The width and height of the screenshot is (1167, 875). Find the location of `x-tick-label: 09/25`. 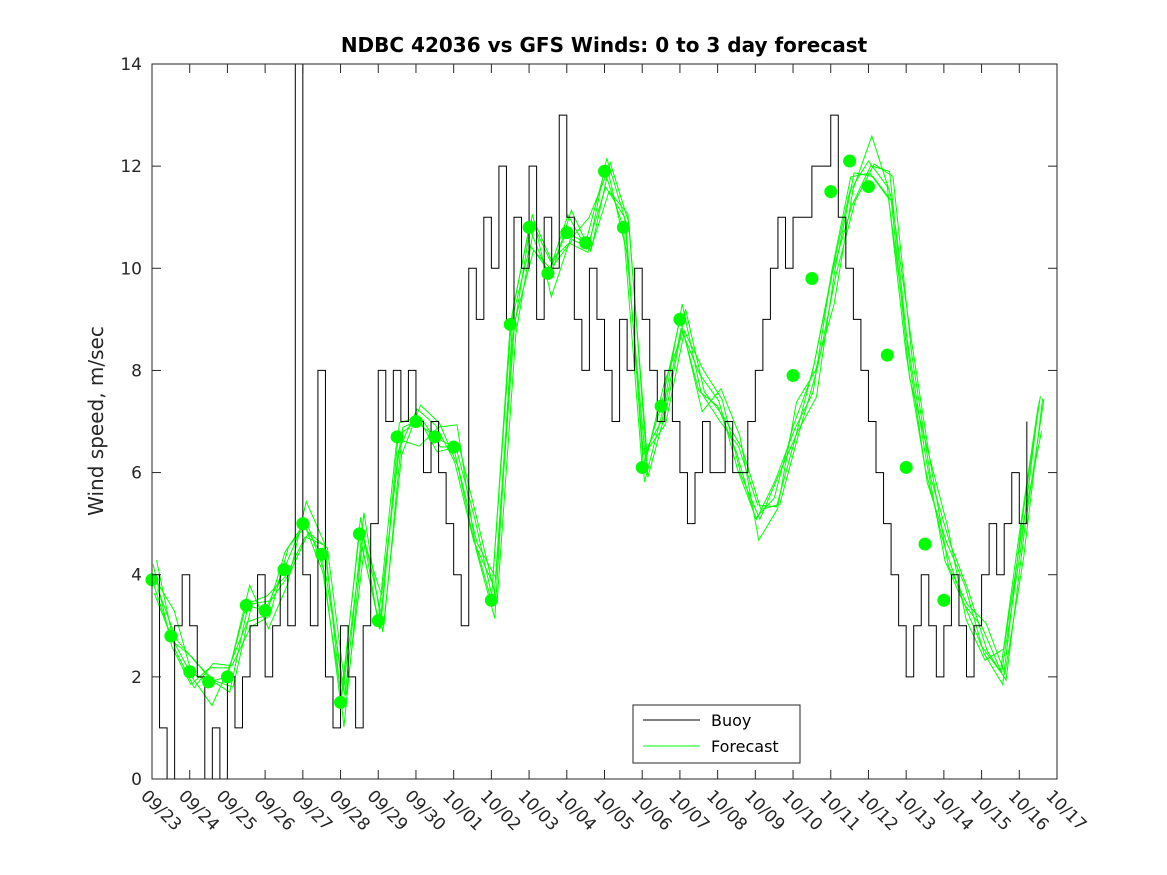

x-tick-label: 09/25 is located at coordinates (236, 810).